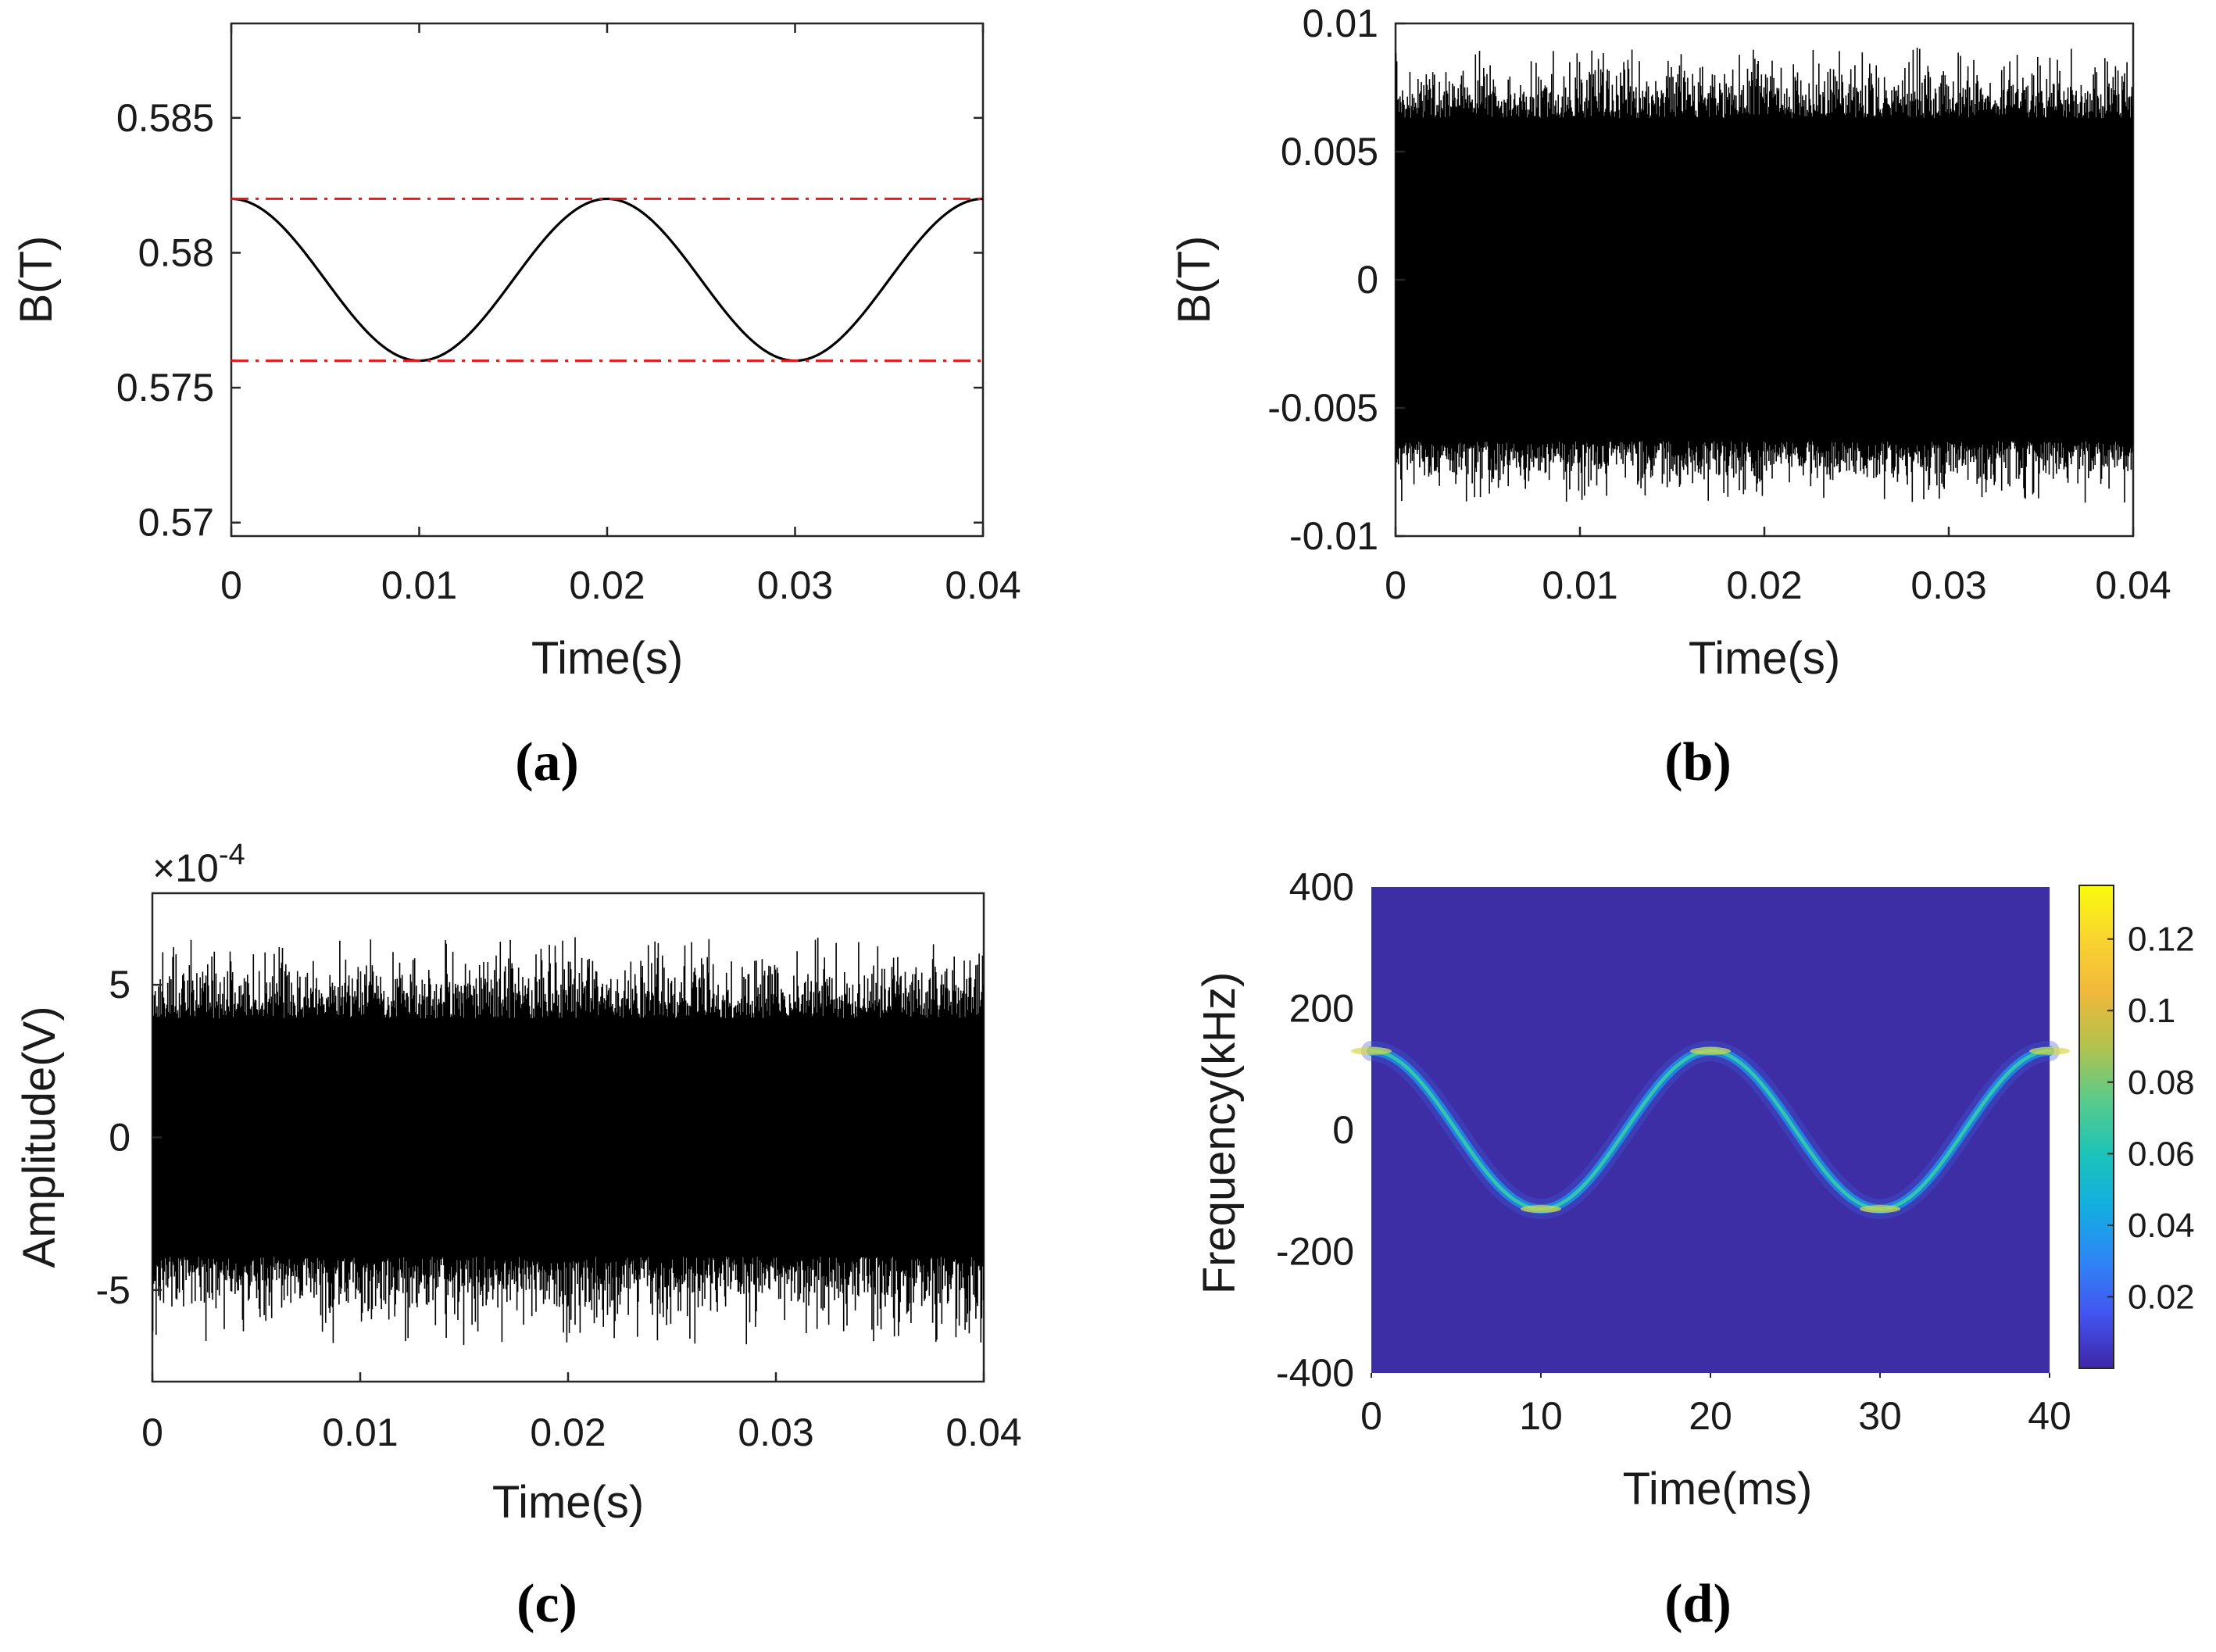 The height and width of the screenshot is (1652, 2216). Describe the element at coordinates (982, 585) in the screenshot. I see `a-xtick-label: 0.04` at that location.